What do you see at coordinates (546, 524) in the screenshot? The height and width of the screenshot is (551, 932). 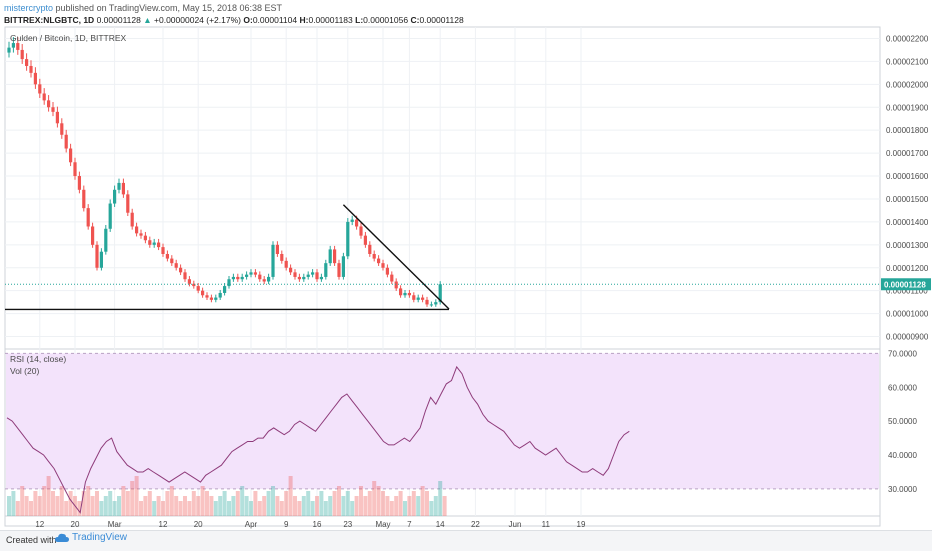 I see `x-tick-label: 11` at bounding box center [546, 524].